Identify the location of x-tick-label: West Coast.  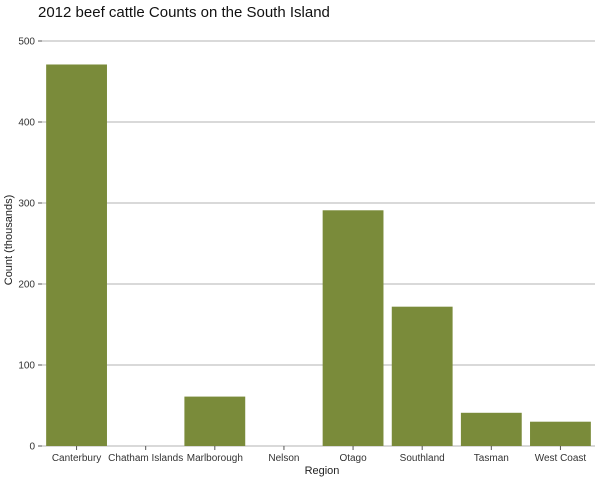
(561, 458).